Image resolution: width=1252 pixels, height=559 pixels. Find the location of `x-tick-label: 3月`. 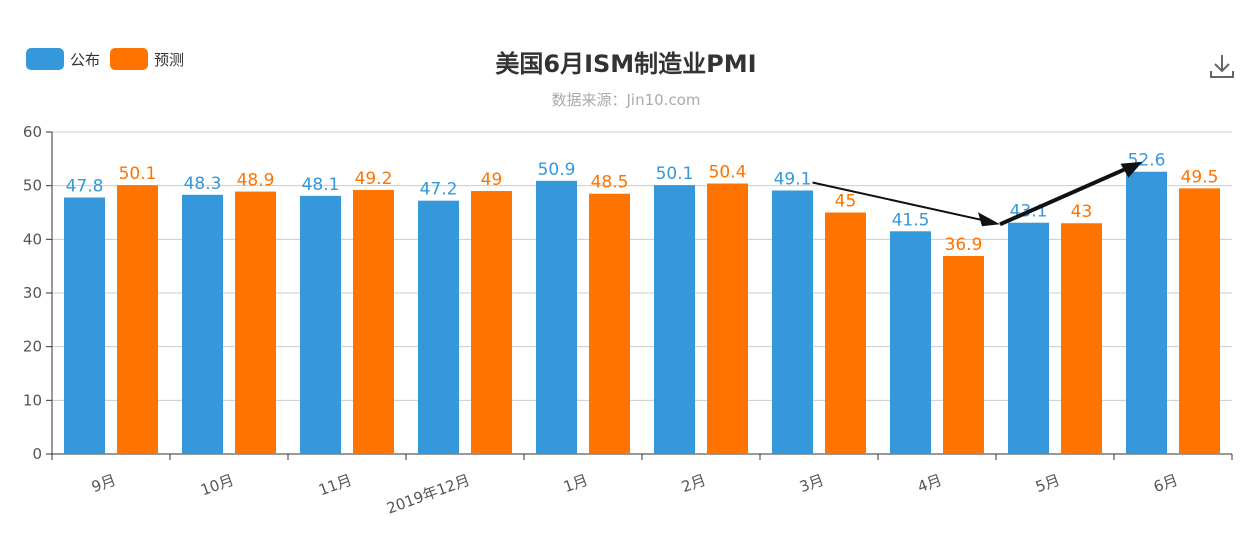

x-tick-label: 3月 is located at coordinates (811, 483).